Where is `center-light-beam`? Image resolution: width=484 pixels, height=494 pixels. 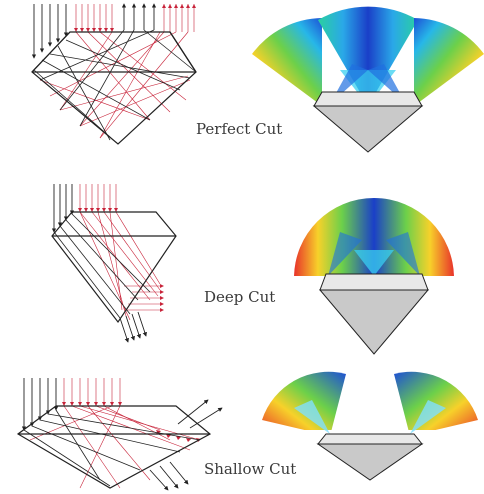 center-light-beam is located at coordinates (374, 263).